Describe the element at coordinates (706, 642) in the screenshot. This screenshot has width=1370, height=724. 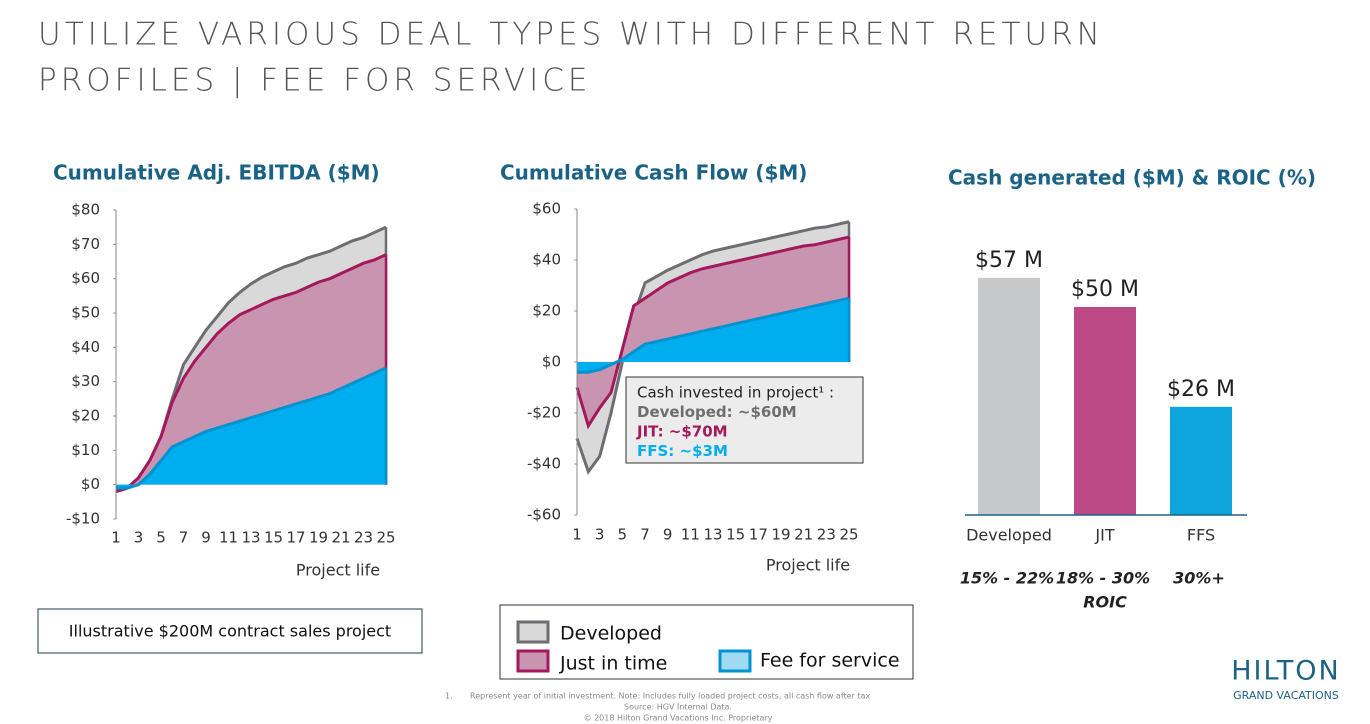
I see `legend-box` at that location.